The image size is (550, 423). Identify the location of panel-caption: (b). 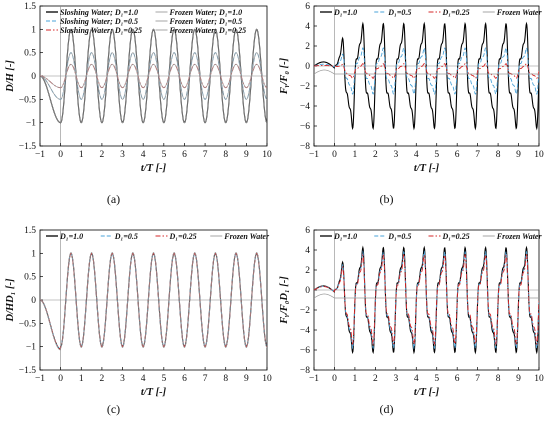
(387, 199).